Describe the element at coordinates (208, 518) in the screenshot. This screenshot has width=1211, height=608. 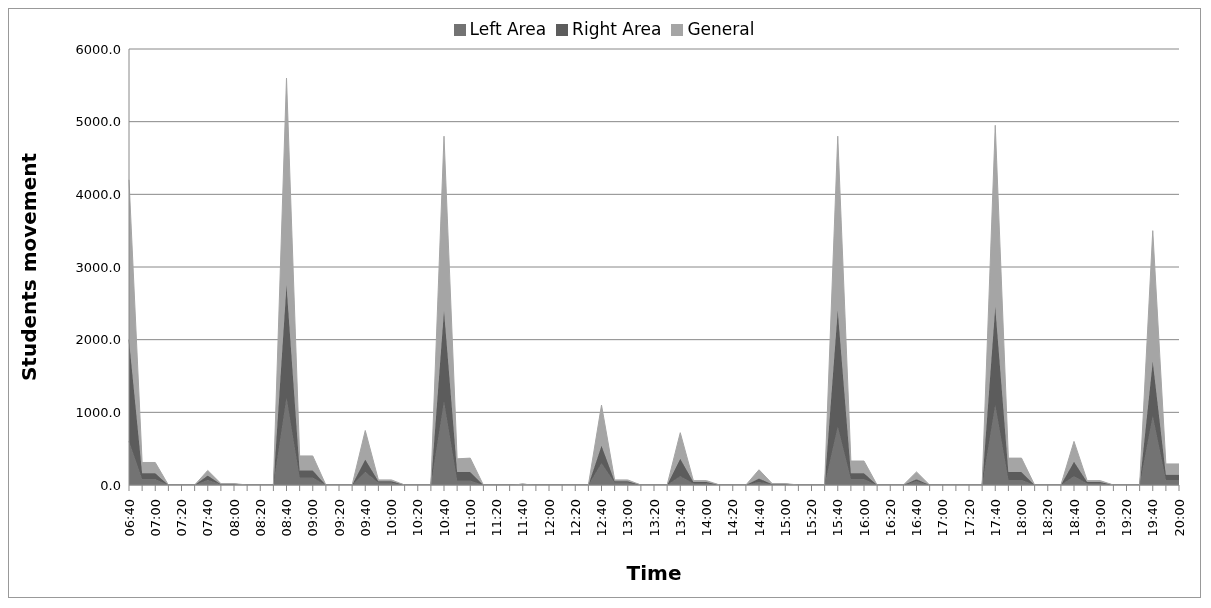
I see `x-tick-label: 07:40` at that location.